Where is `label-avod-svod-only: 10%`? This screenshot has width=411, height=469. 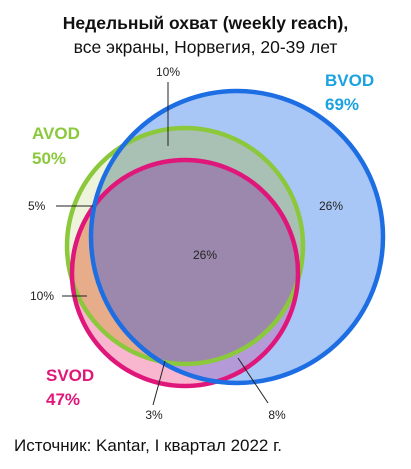
label-avod-svod-only: 10% is located at coordinates (42, 296).